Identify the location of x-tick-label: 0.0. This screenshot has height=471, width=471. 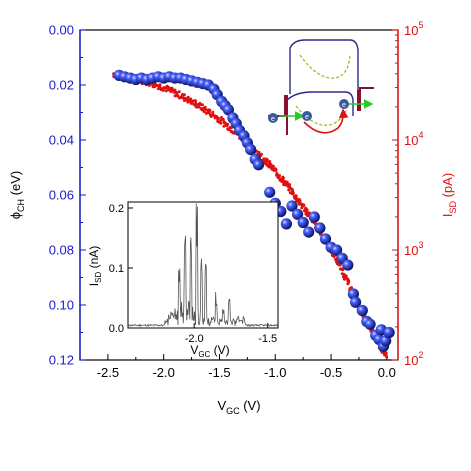
(387, 372).